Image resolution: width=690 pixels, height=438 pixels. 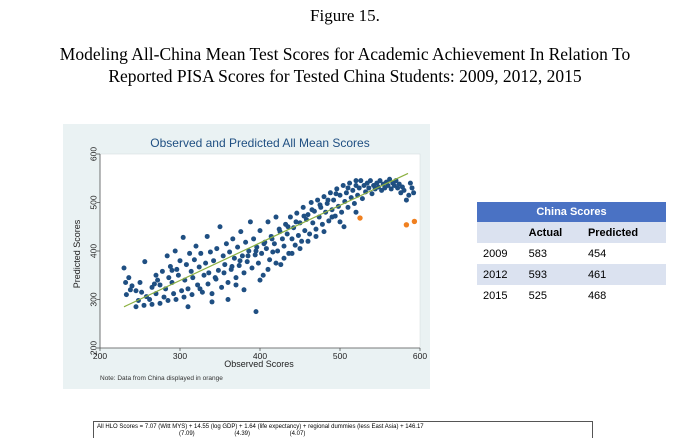 What do you see at coordinates (623, 295) in the screenshot?
I see `table-cell-predicted: 468` at bounding box center [623, 295].